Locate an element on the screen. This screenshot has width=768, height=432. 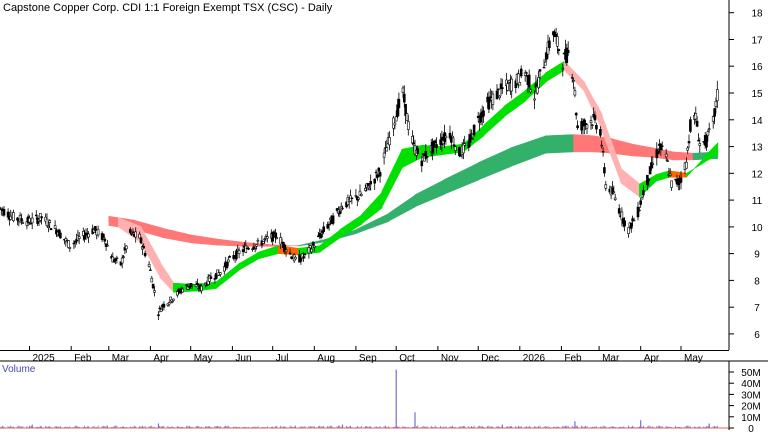
long-band-segment is located at coordinates (560, 144).